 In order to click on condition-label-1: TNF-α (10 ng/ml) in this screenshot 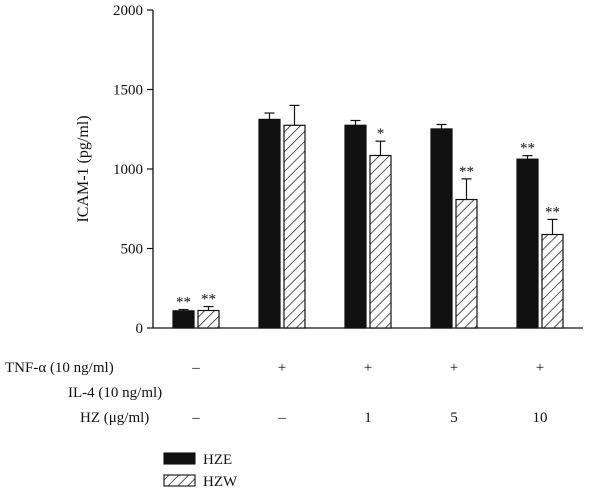, I will do `click(59, 368)`.